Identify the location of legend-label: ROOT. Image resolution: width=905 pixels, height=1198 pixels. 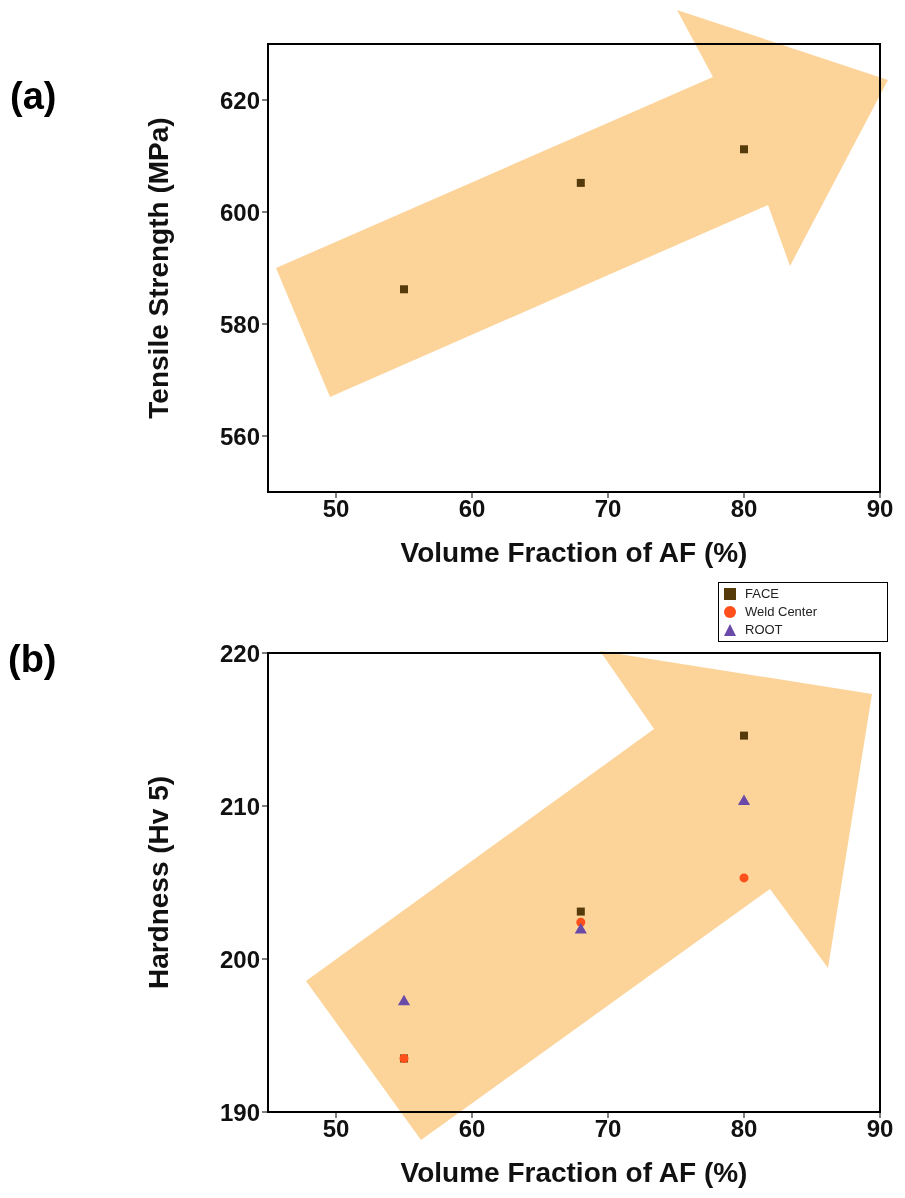
(764, 630).